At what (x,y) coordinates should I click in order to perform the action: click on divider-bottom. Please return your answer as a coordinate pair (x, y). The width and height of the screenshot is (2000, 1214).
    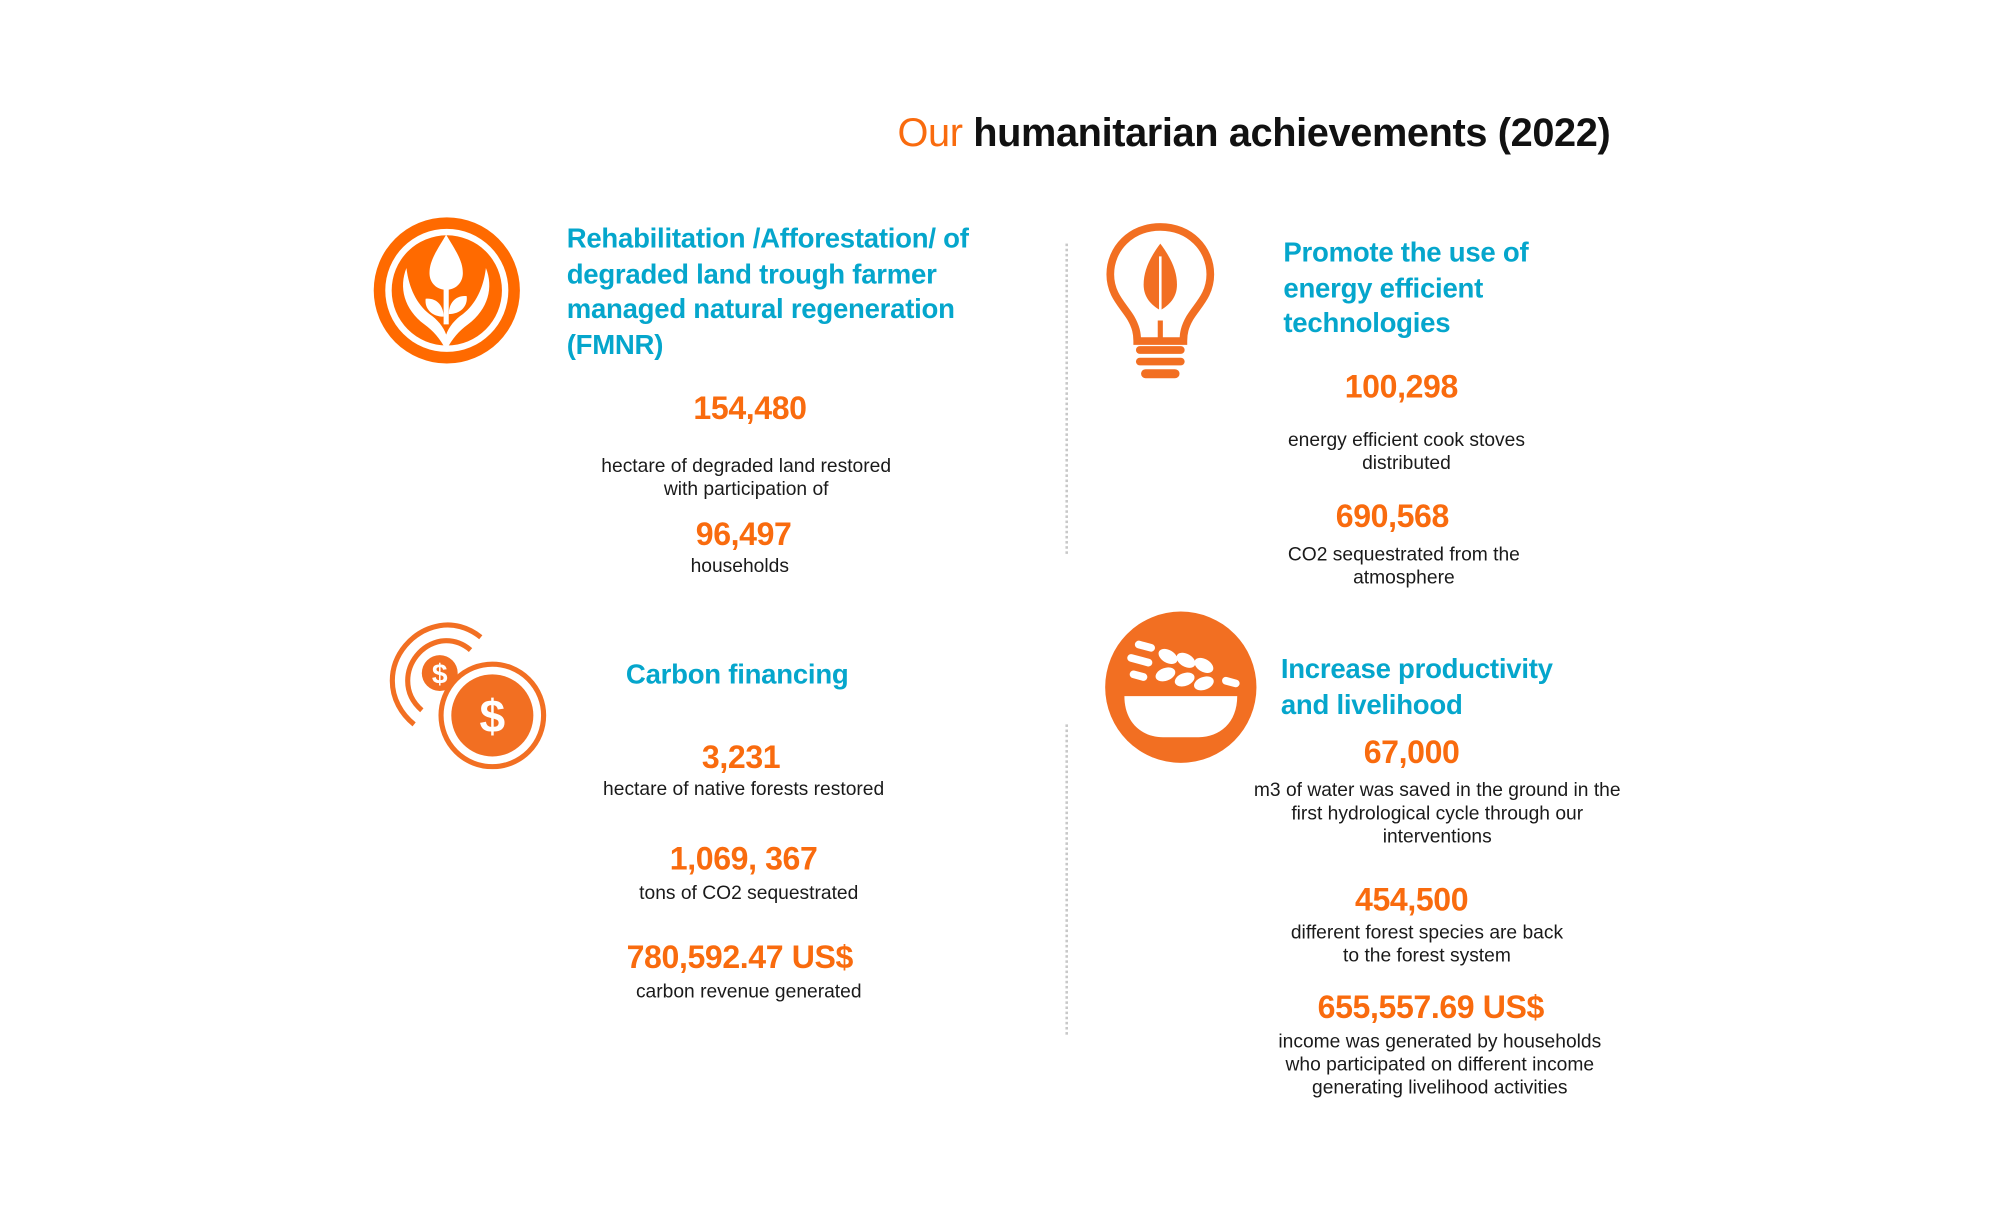
    Looking at the image, I should click on (1066, 879).